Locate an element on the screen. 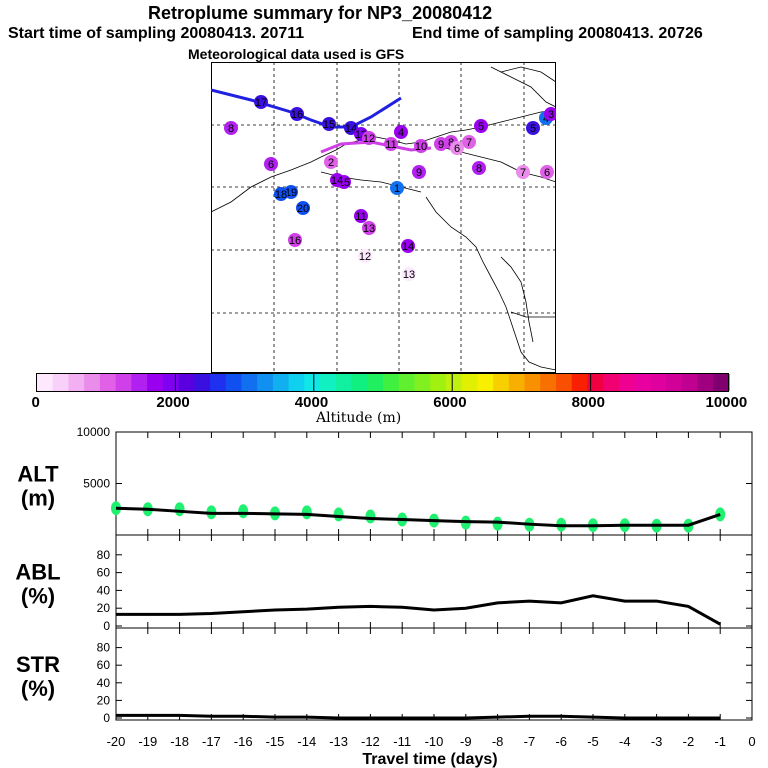  map-point-label: 3 is located at coordinates (551, 115).